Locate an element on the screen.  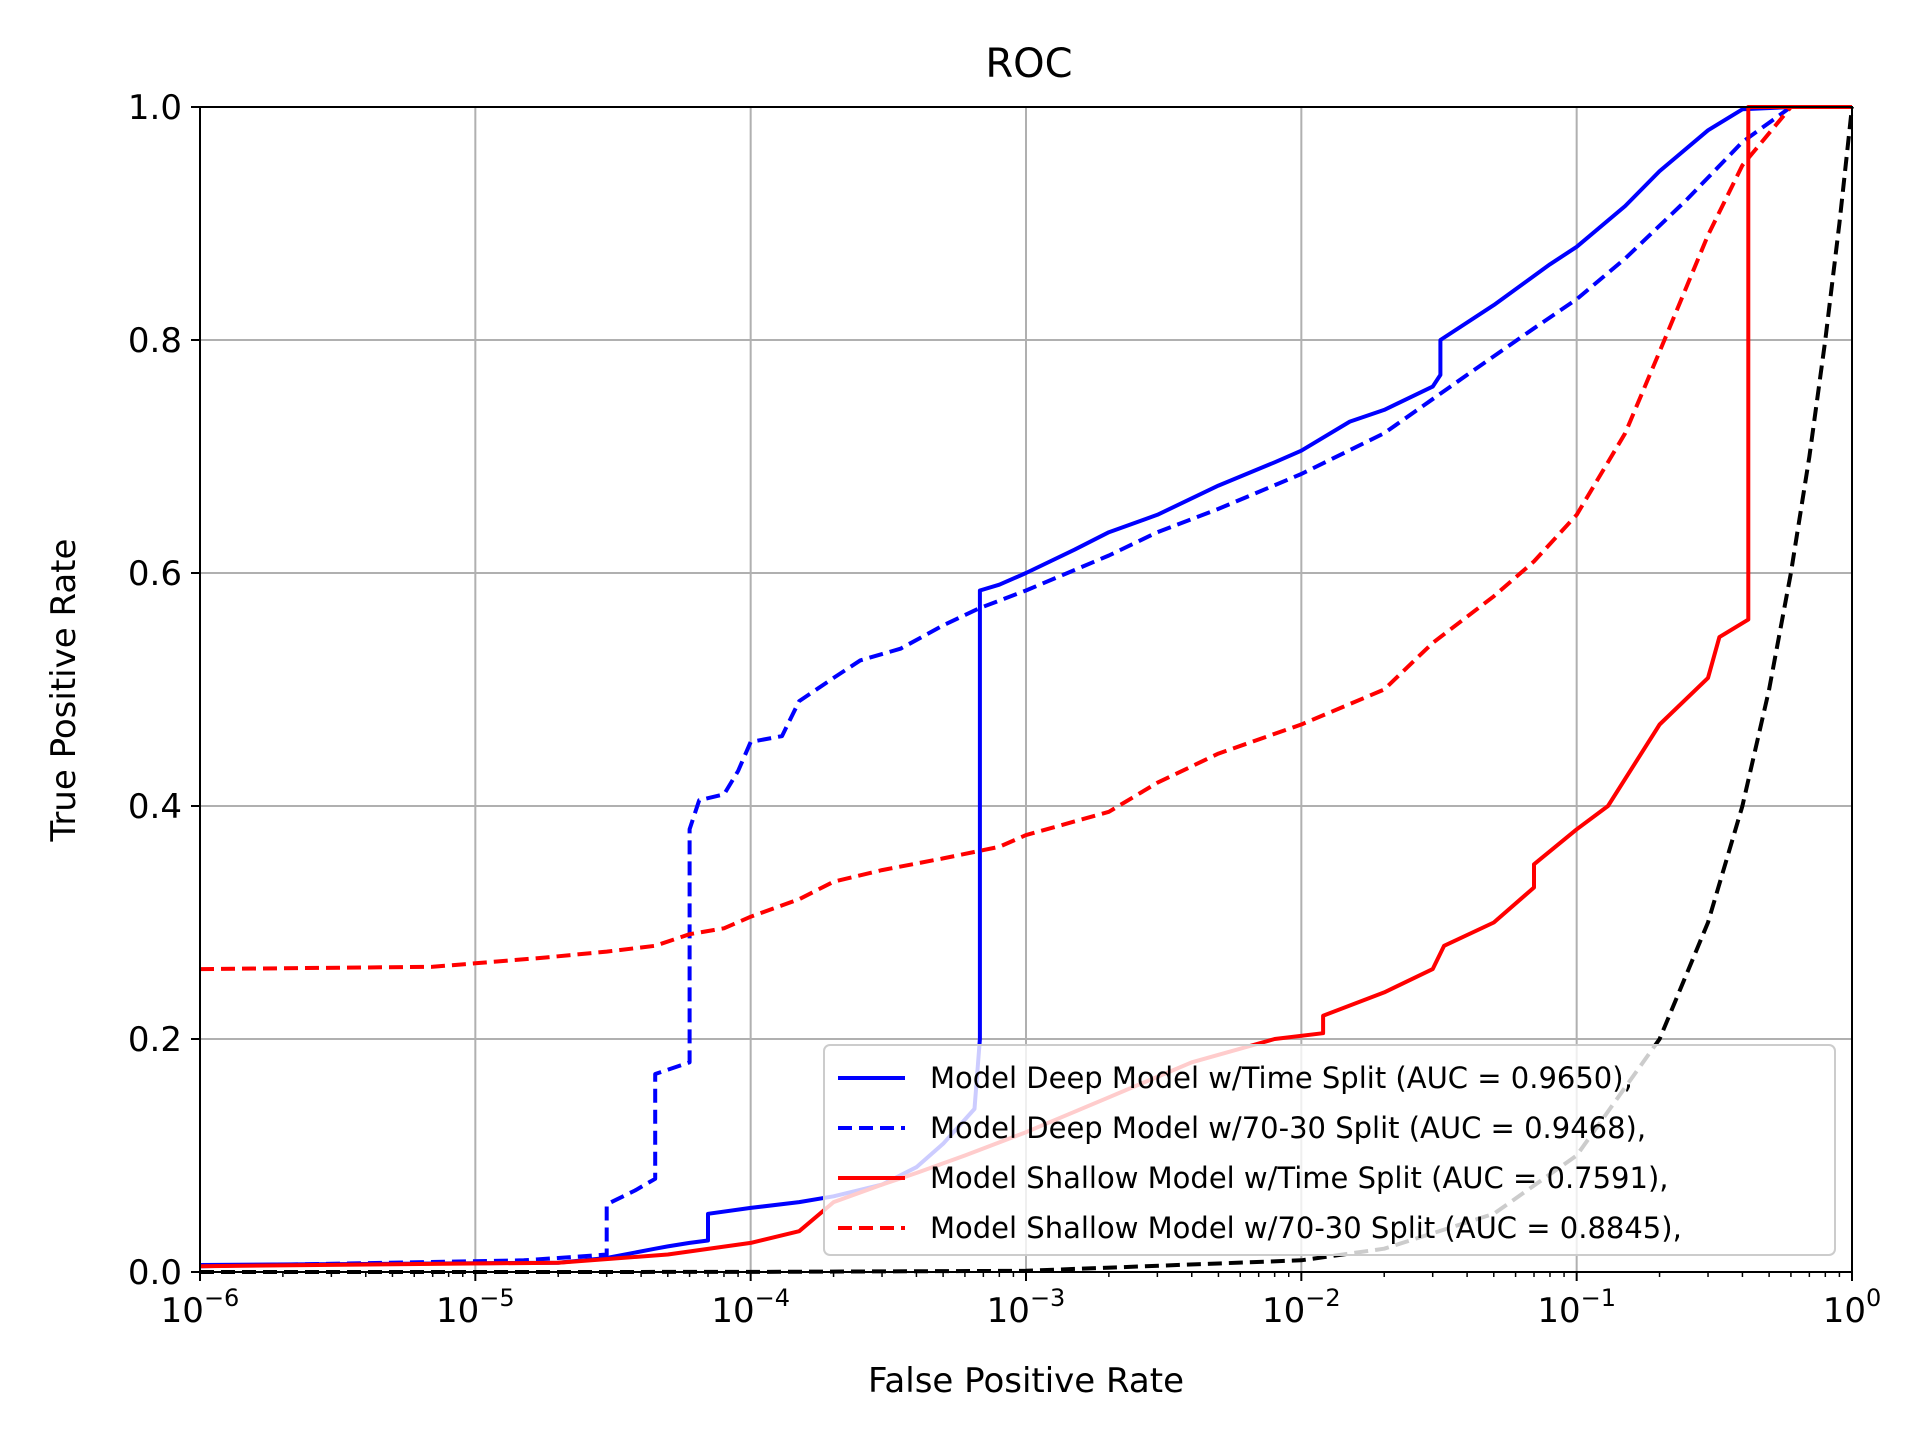
y-tick-label: 1.0 is located at coordinates (155, 108).